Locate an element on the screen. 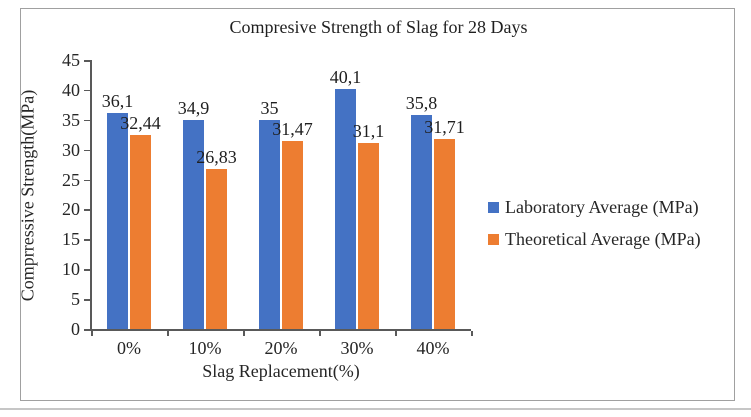 This screenshot has width=751, height=417. legend-swatch-laboratory is located at coordinates (493, 207).